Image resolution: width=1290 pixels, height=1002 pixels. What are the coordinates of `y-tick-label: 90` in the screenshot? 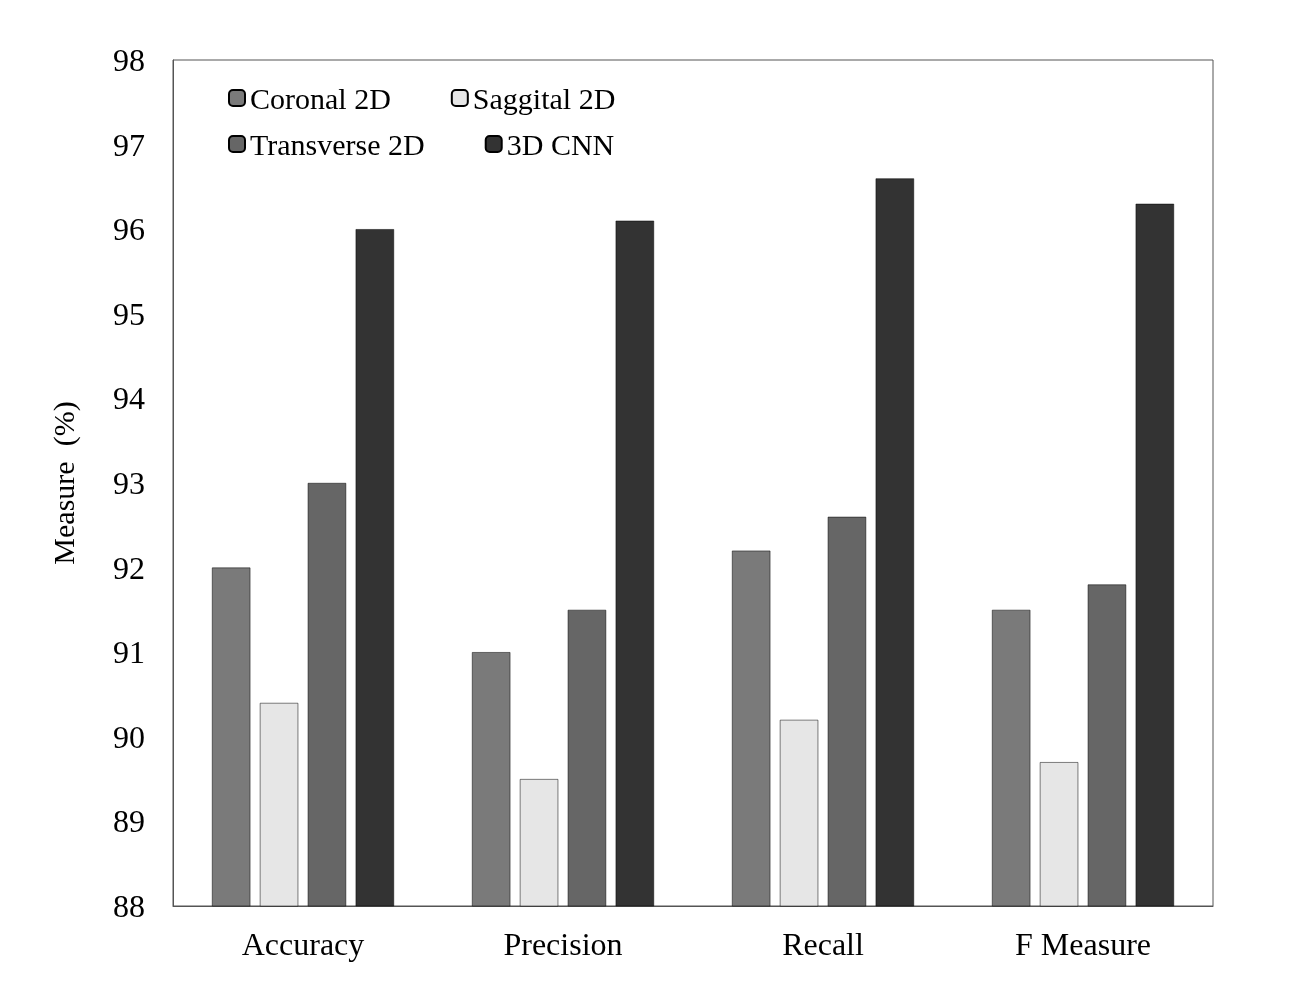 It's located at (129, 736).